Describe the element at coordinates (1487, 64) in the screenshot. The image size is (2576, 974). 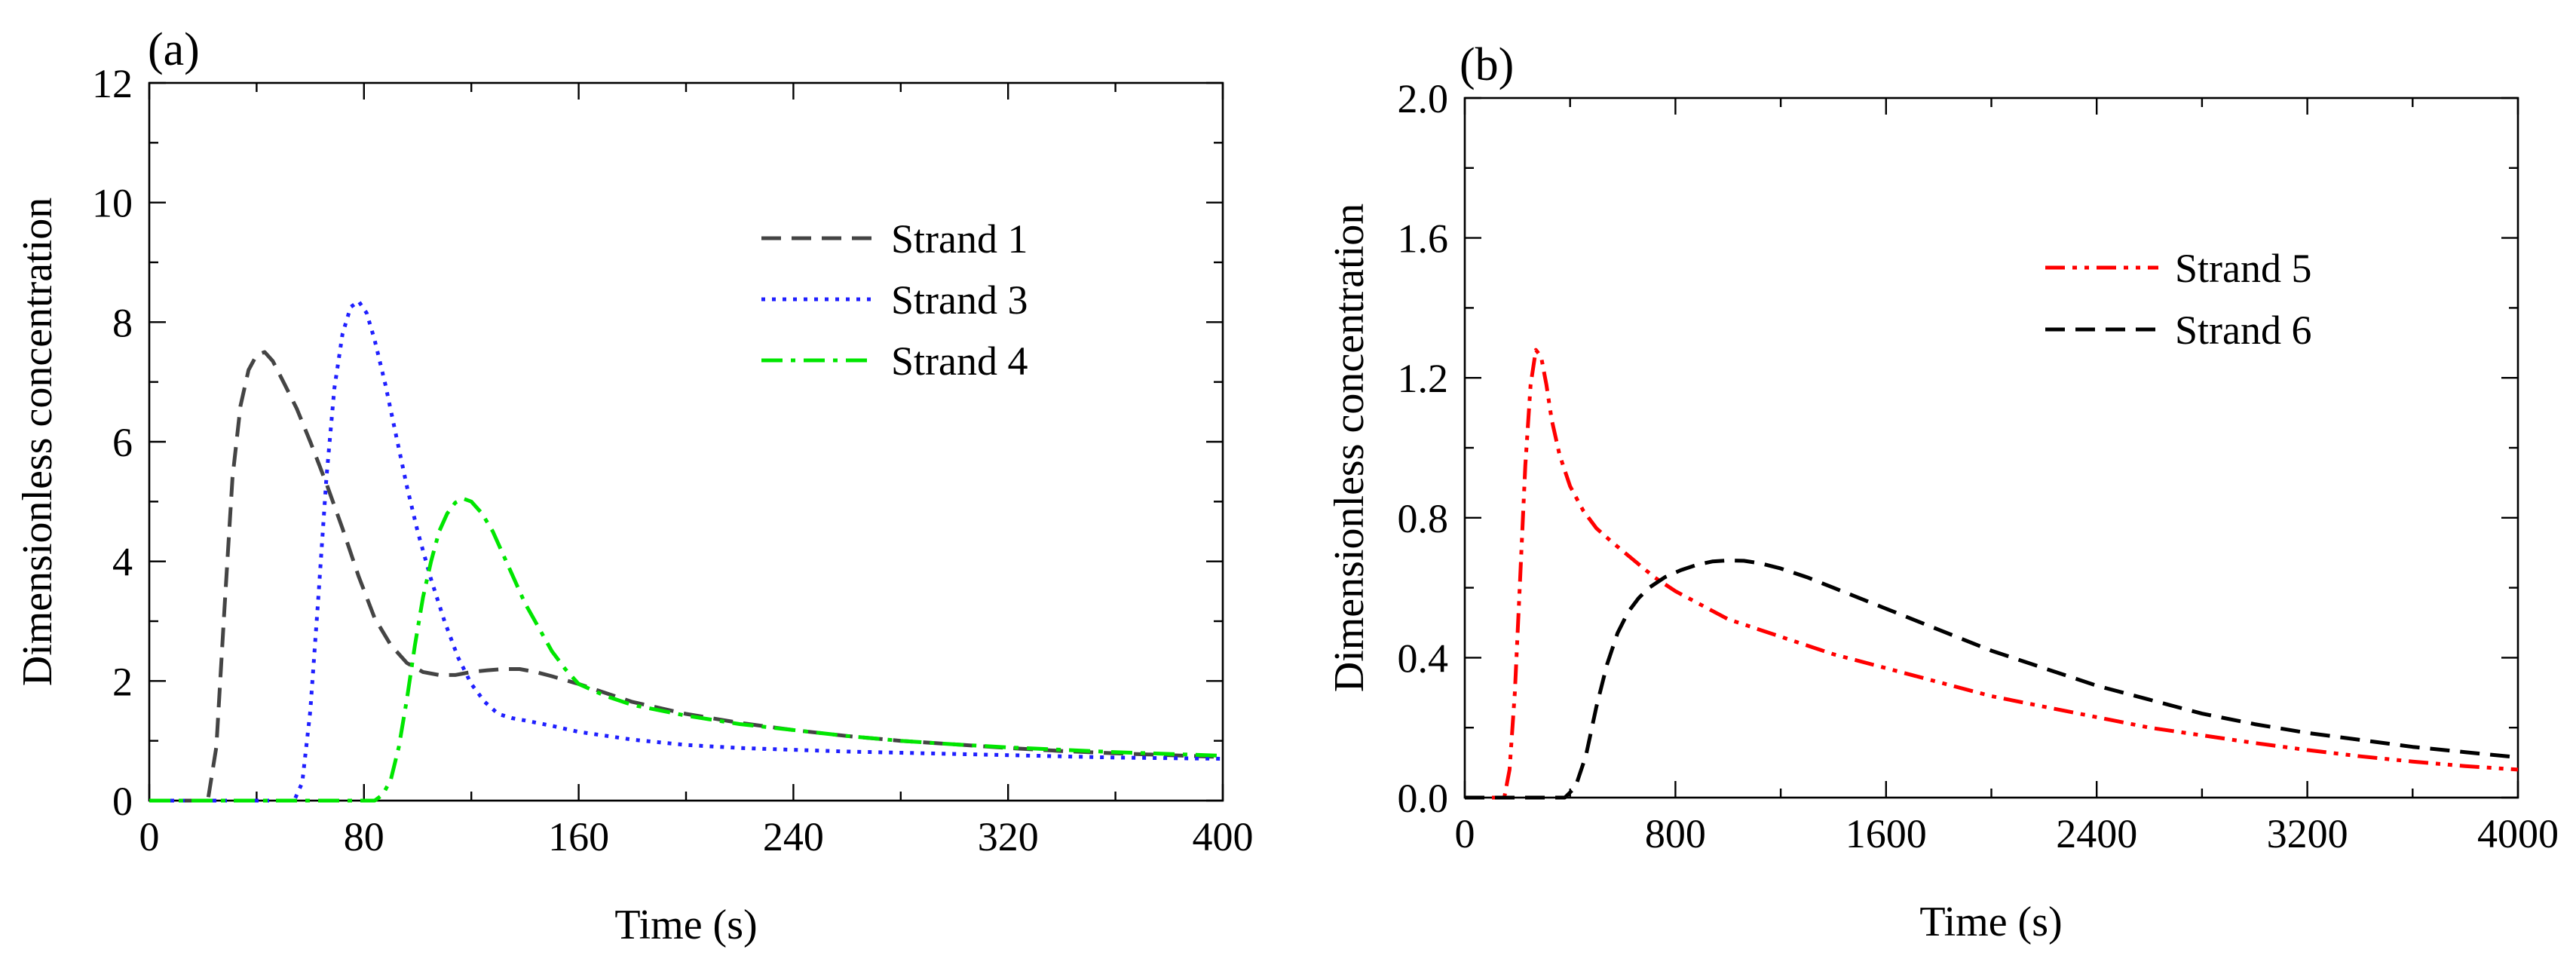
I see `panel-b-label: (b)` at that location.